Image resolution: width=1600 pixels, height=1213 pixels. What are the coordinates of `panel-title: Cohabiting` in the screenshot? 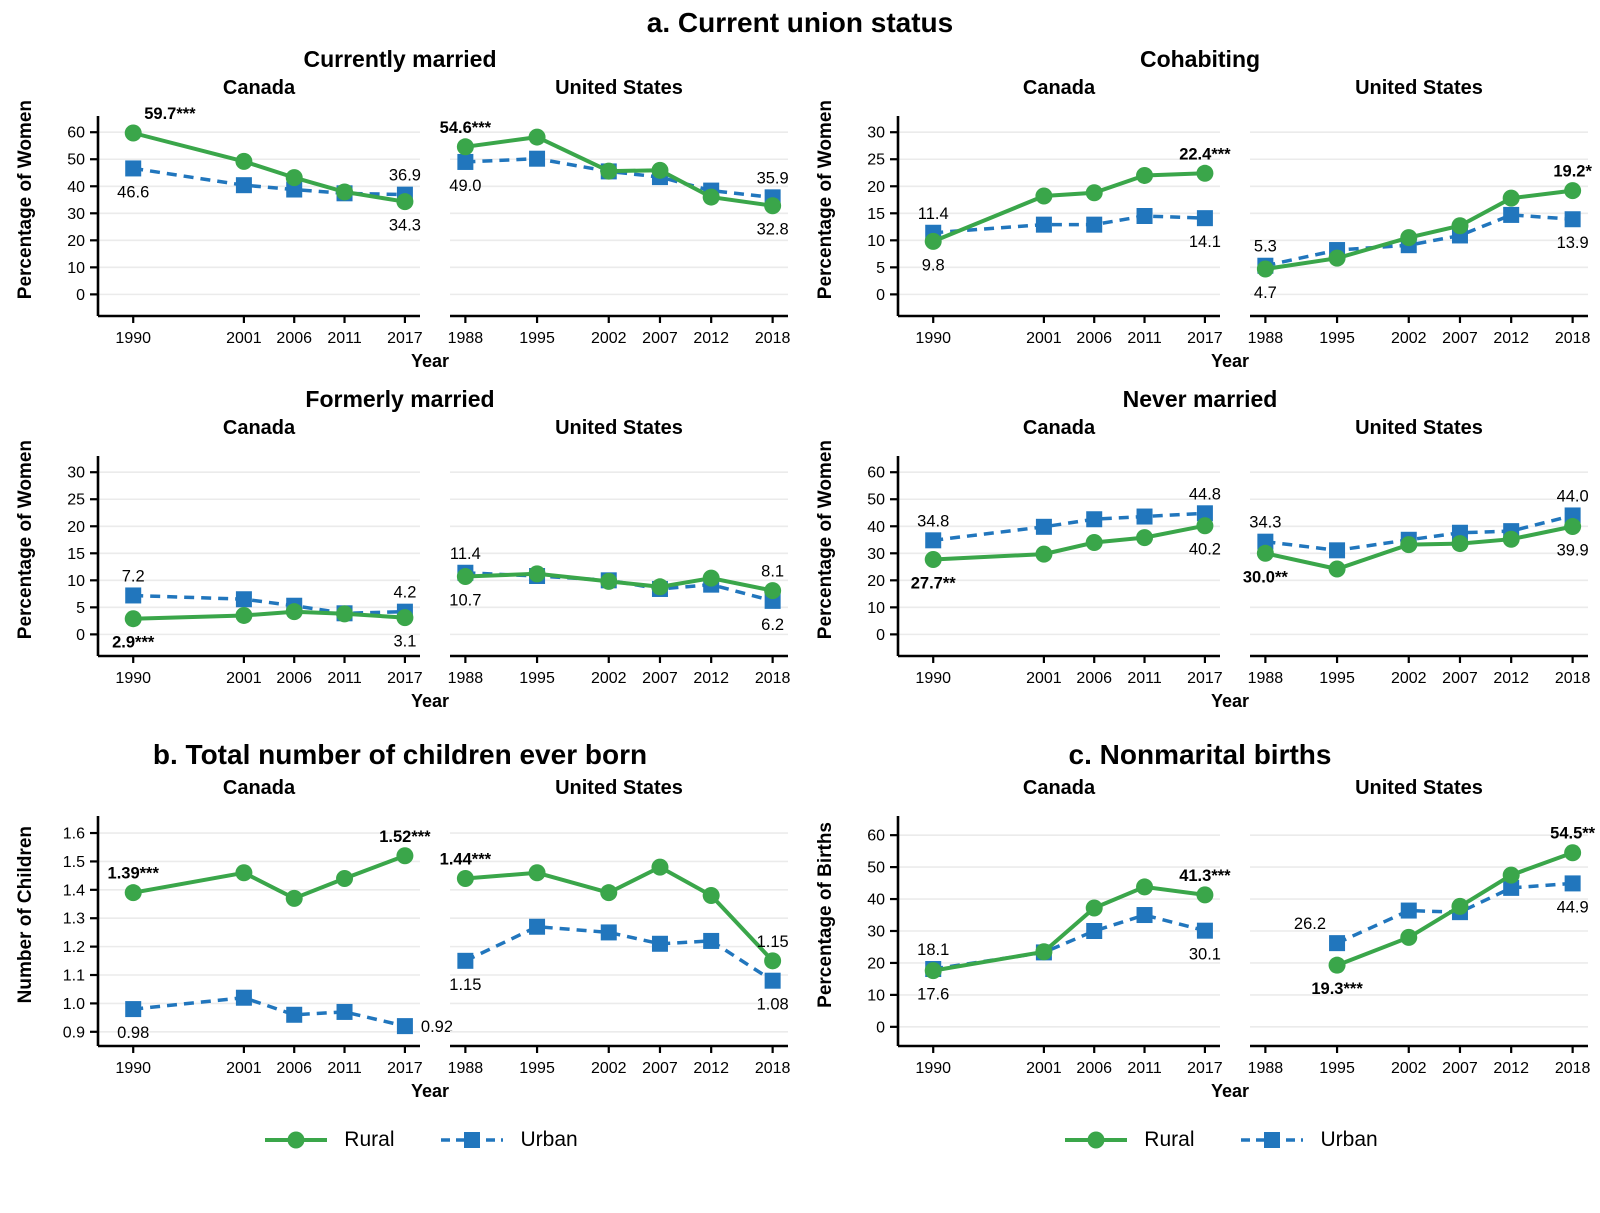 It's located at (1200, 59).